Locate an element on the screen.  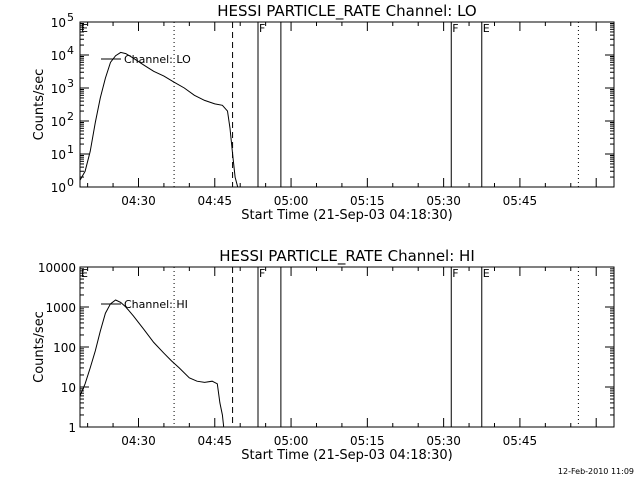
y-tick-label: 10000 is located at coordinates (57, 268).